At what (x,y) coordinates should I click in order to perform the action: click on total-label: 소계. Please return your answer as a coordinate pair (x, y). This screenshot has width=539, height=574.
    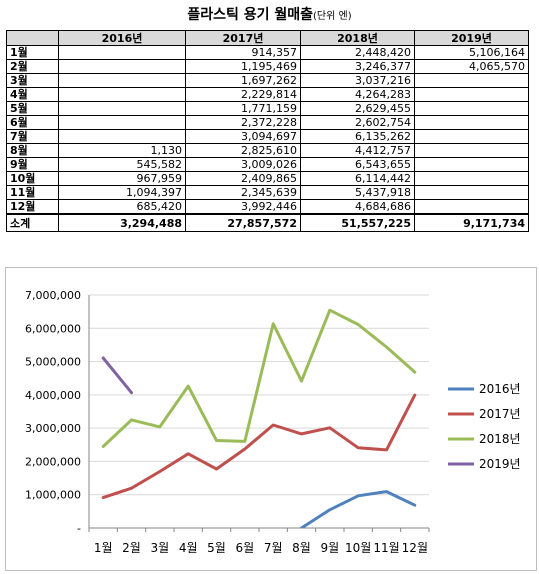
    Looking at the image, I should click on (32, 222).